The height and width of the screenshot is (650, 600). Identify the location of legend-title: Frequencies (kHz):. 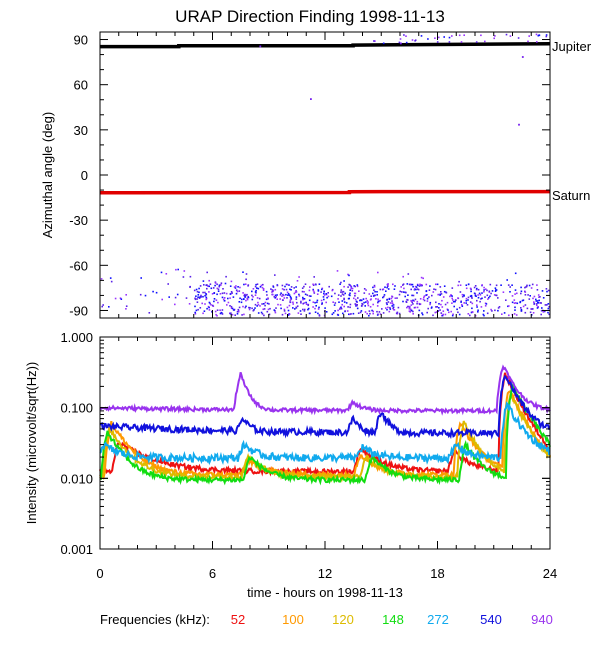
(155, 619).